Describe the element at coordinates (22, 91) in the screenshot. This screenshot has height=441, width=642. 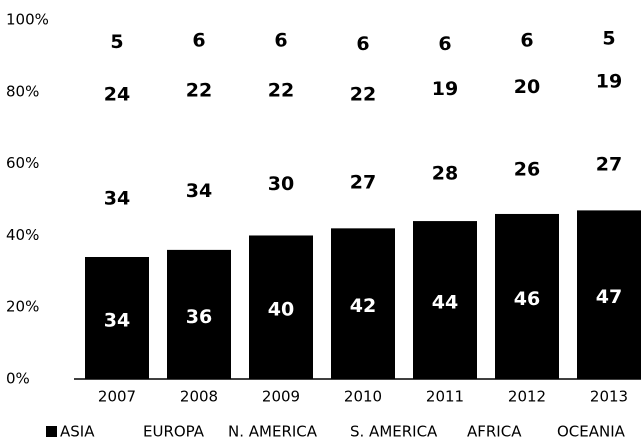
I see `y-tick-label: 80%` at that location.